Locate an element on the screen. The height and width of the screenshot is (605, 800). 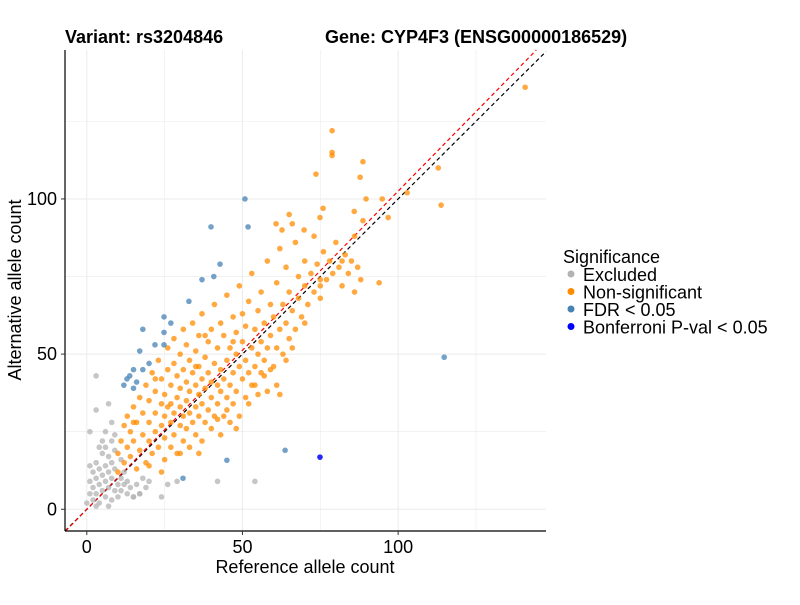
legend-item: Bonferroni P-val < 0.05 is located at coordinates (667, 328).